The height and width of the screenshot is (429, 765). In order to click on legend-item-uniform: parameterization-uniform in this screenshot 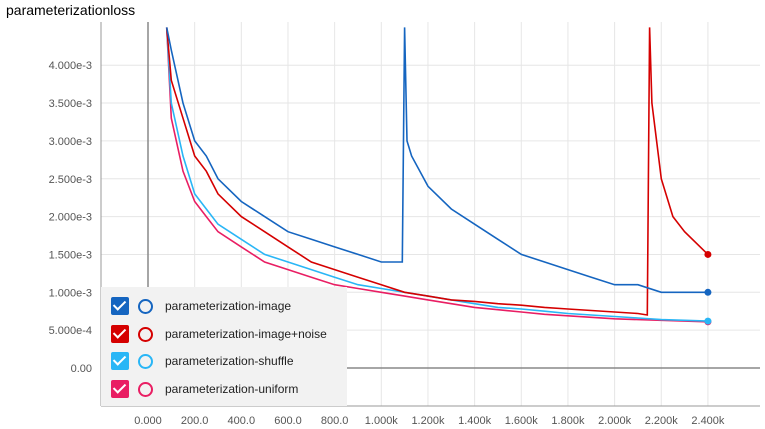, I will do `click(204, 389)`.